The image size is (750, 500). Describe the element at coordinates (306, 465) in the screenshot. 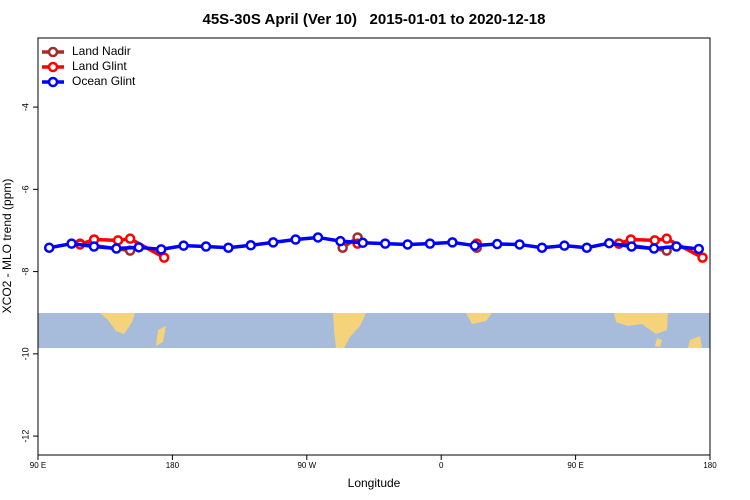

I see `x-tick-label: 90 W` at that location.